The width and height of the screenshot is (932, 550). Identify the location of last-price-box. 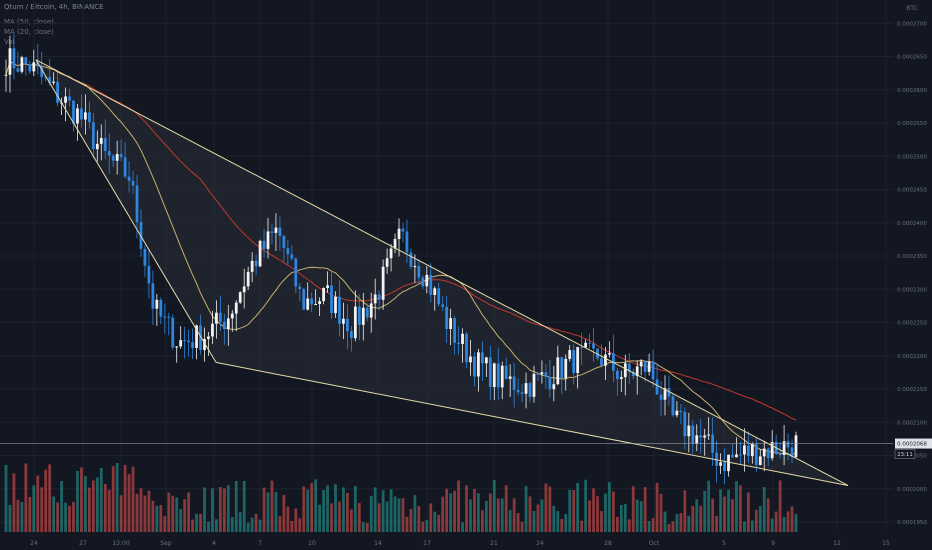
(913, 443).